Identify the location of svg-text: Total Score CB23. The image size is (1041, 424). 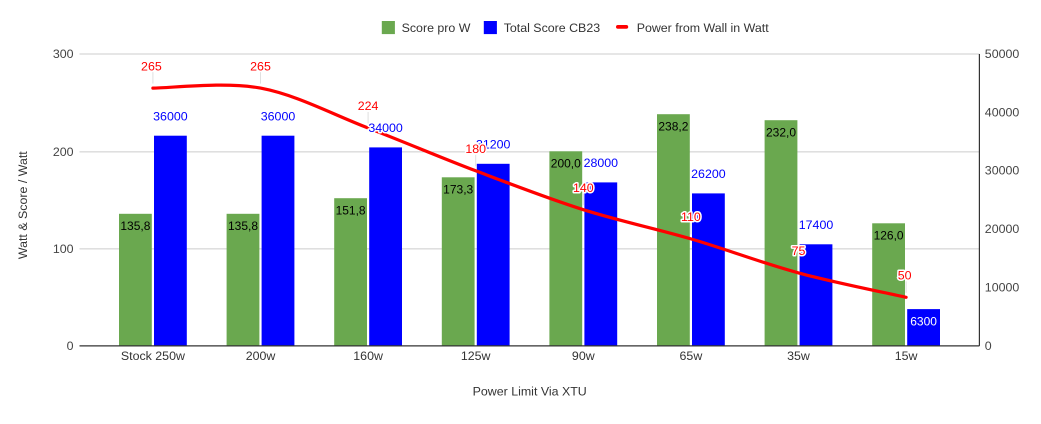
(552, 28).